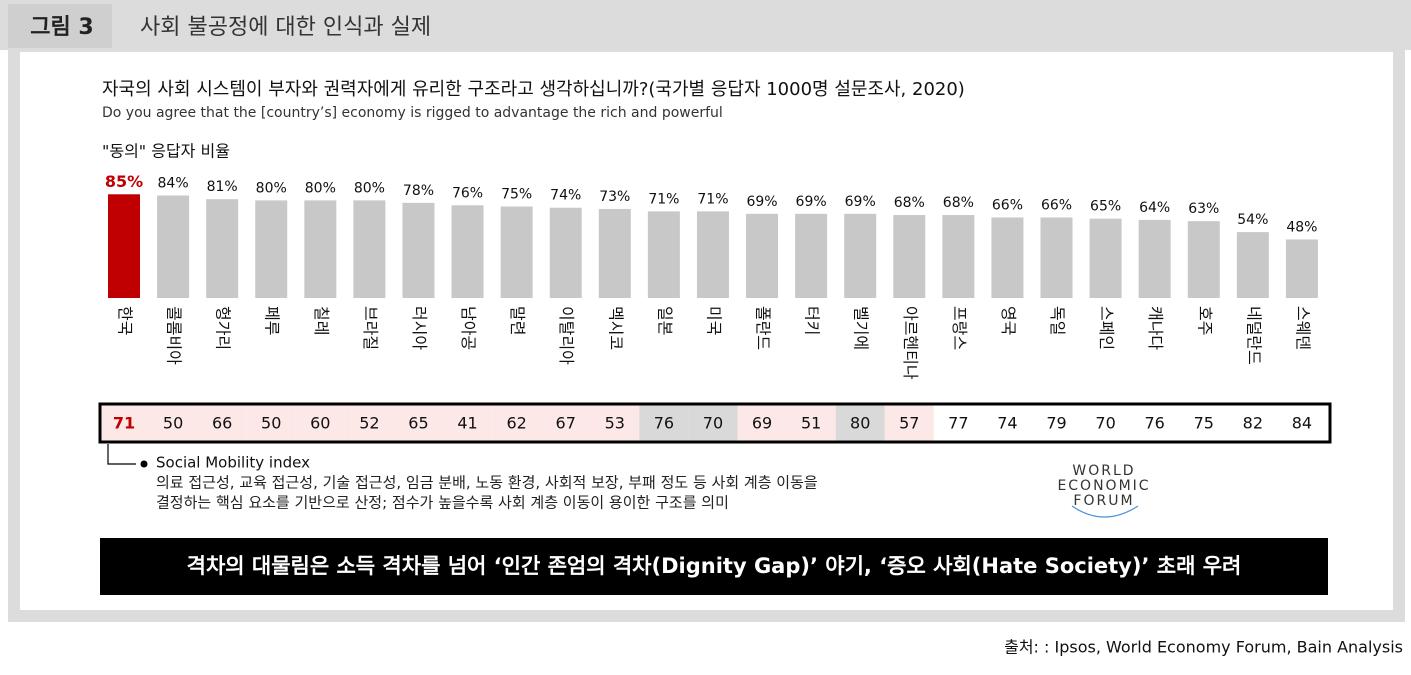  I want to click on banner-box, so click(714, 566).